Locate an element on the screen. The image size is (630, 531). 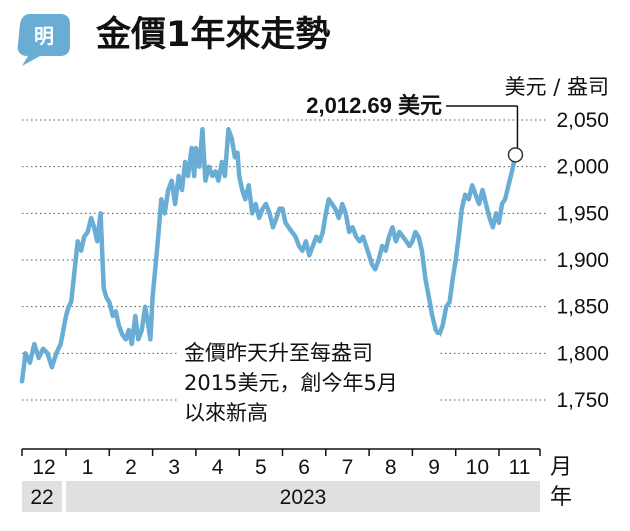
year-label-2023: 2023 is located at coordinates (303, 497).